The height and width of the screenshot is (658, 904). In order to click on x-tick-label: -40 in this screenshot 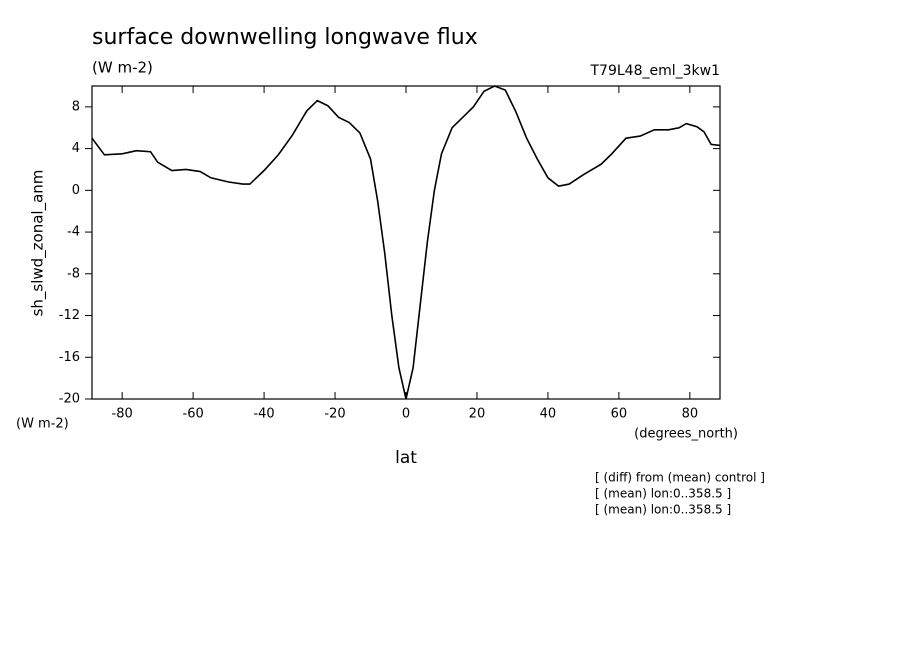, I will do `click(263, 414)`.